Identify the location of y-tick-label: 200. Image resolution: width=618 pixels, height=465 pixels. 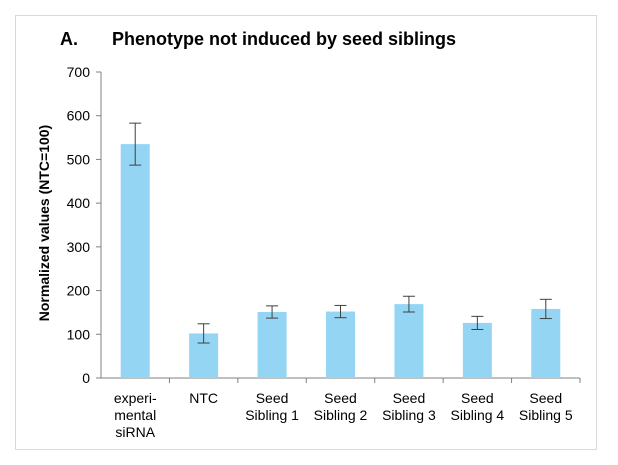
(79, 291).